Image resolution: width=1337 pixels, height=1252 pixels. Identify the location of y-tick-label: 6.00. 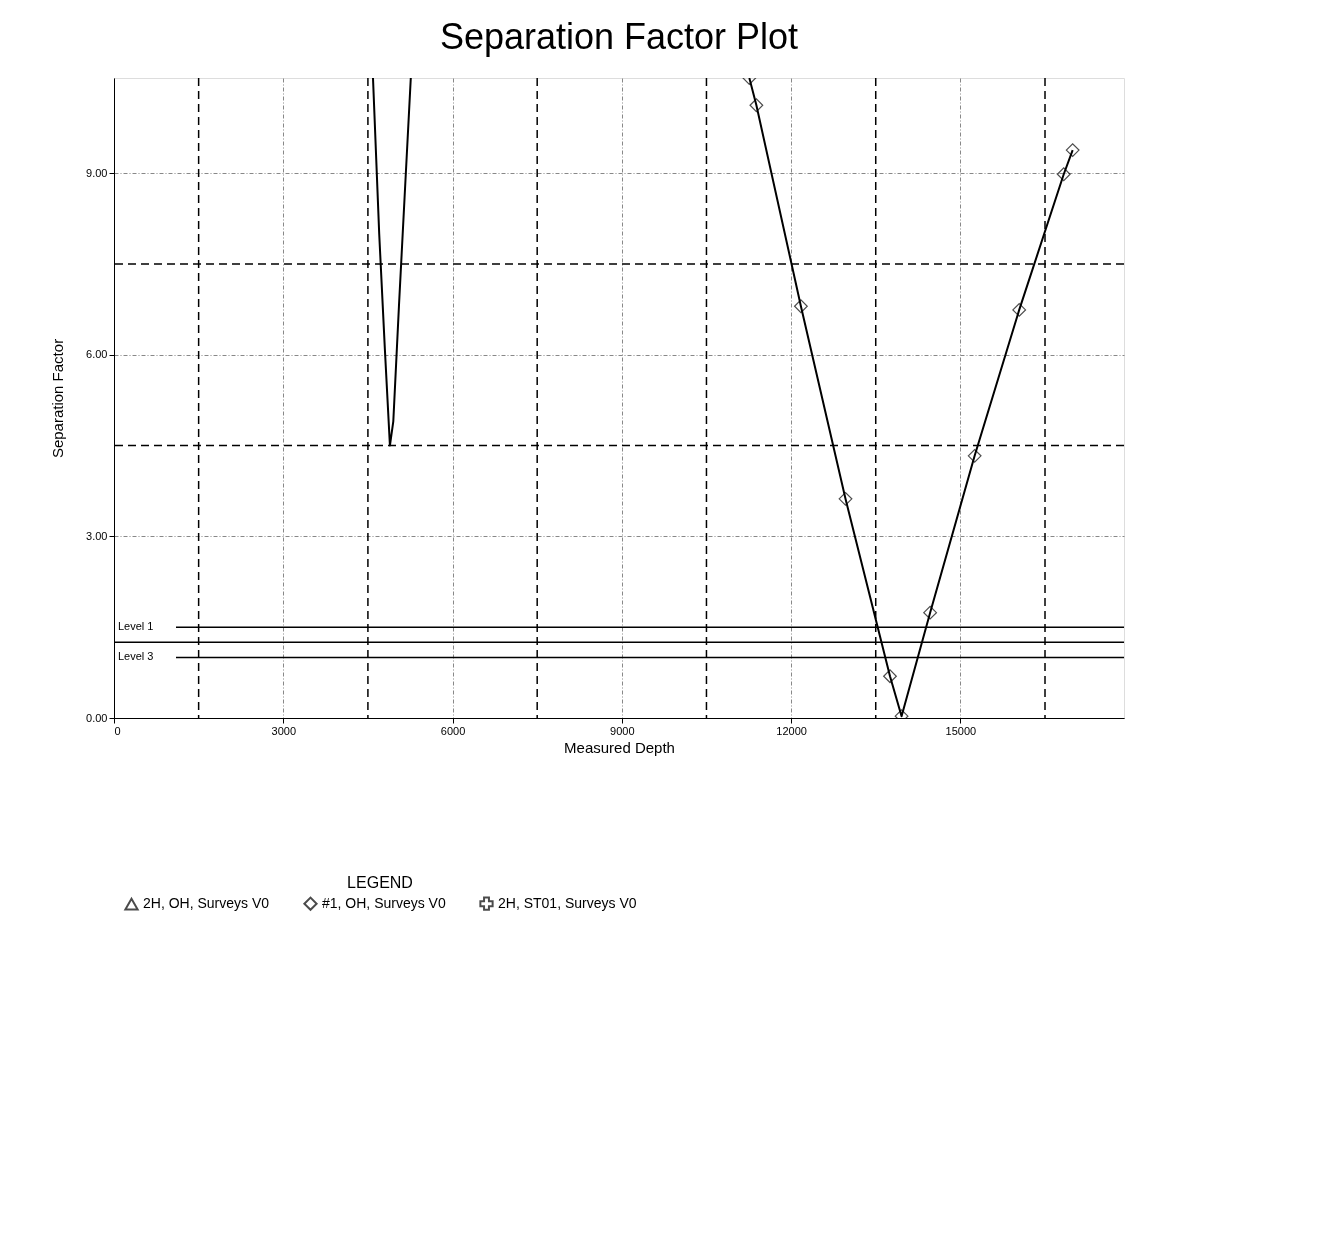
(97, 354).